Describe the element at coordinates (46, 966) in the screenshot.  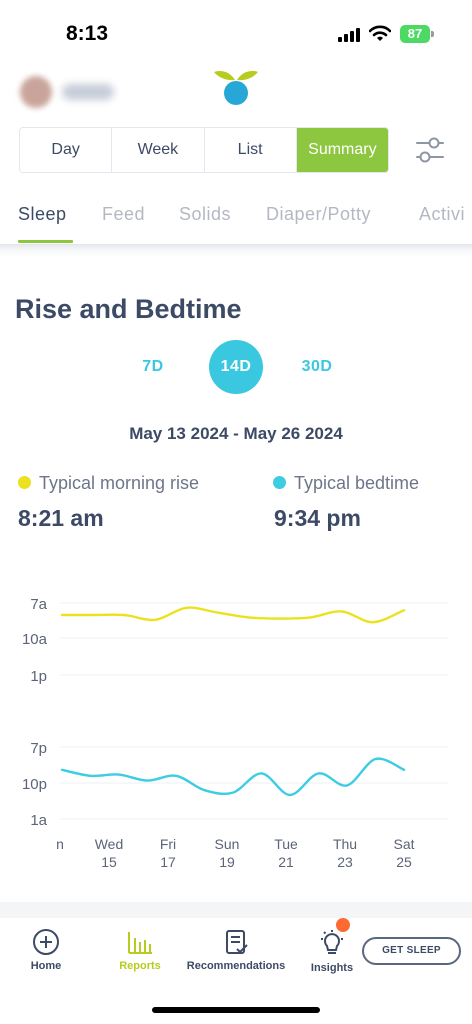
I see `nav-home-label: Home` at that location.